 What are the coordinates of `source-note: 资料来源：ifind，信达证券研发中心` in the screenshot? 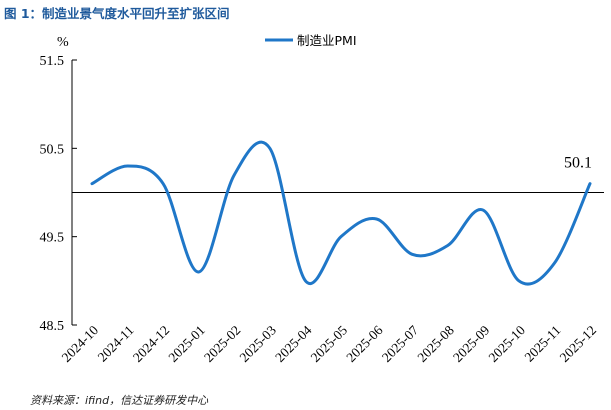 It's located at (119, 400).